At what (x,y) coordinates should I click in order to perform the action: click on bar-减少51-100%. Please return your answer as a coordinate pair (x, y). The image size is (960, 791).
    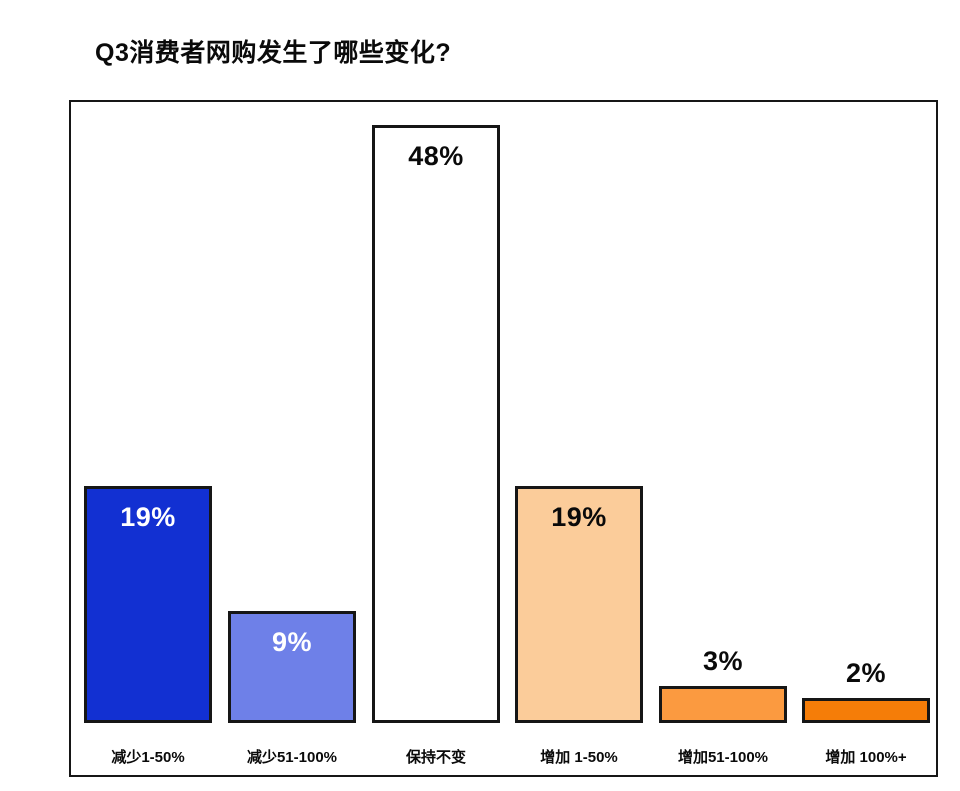
    Looking at the image, I should click on (292, 667).